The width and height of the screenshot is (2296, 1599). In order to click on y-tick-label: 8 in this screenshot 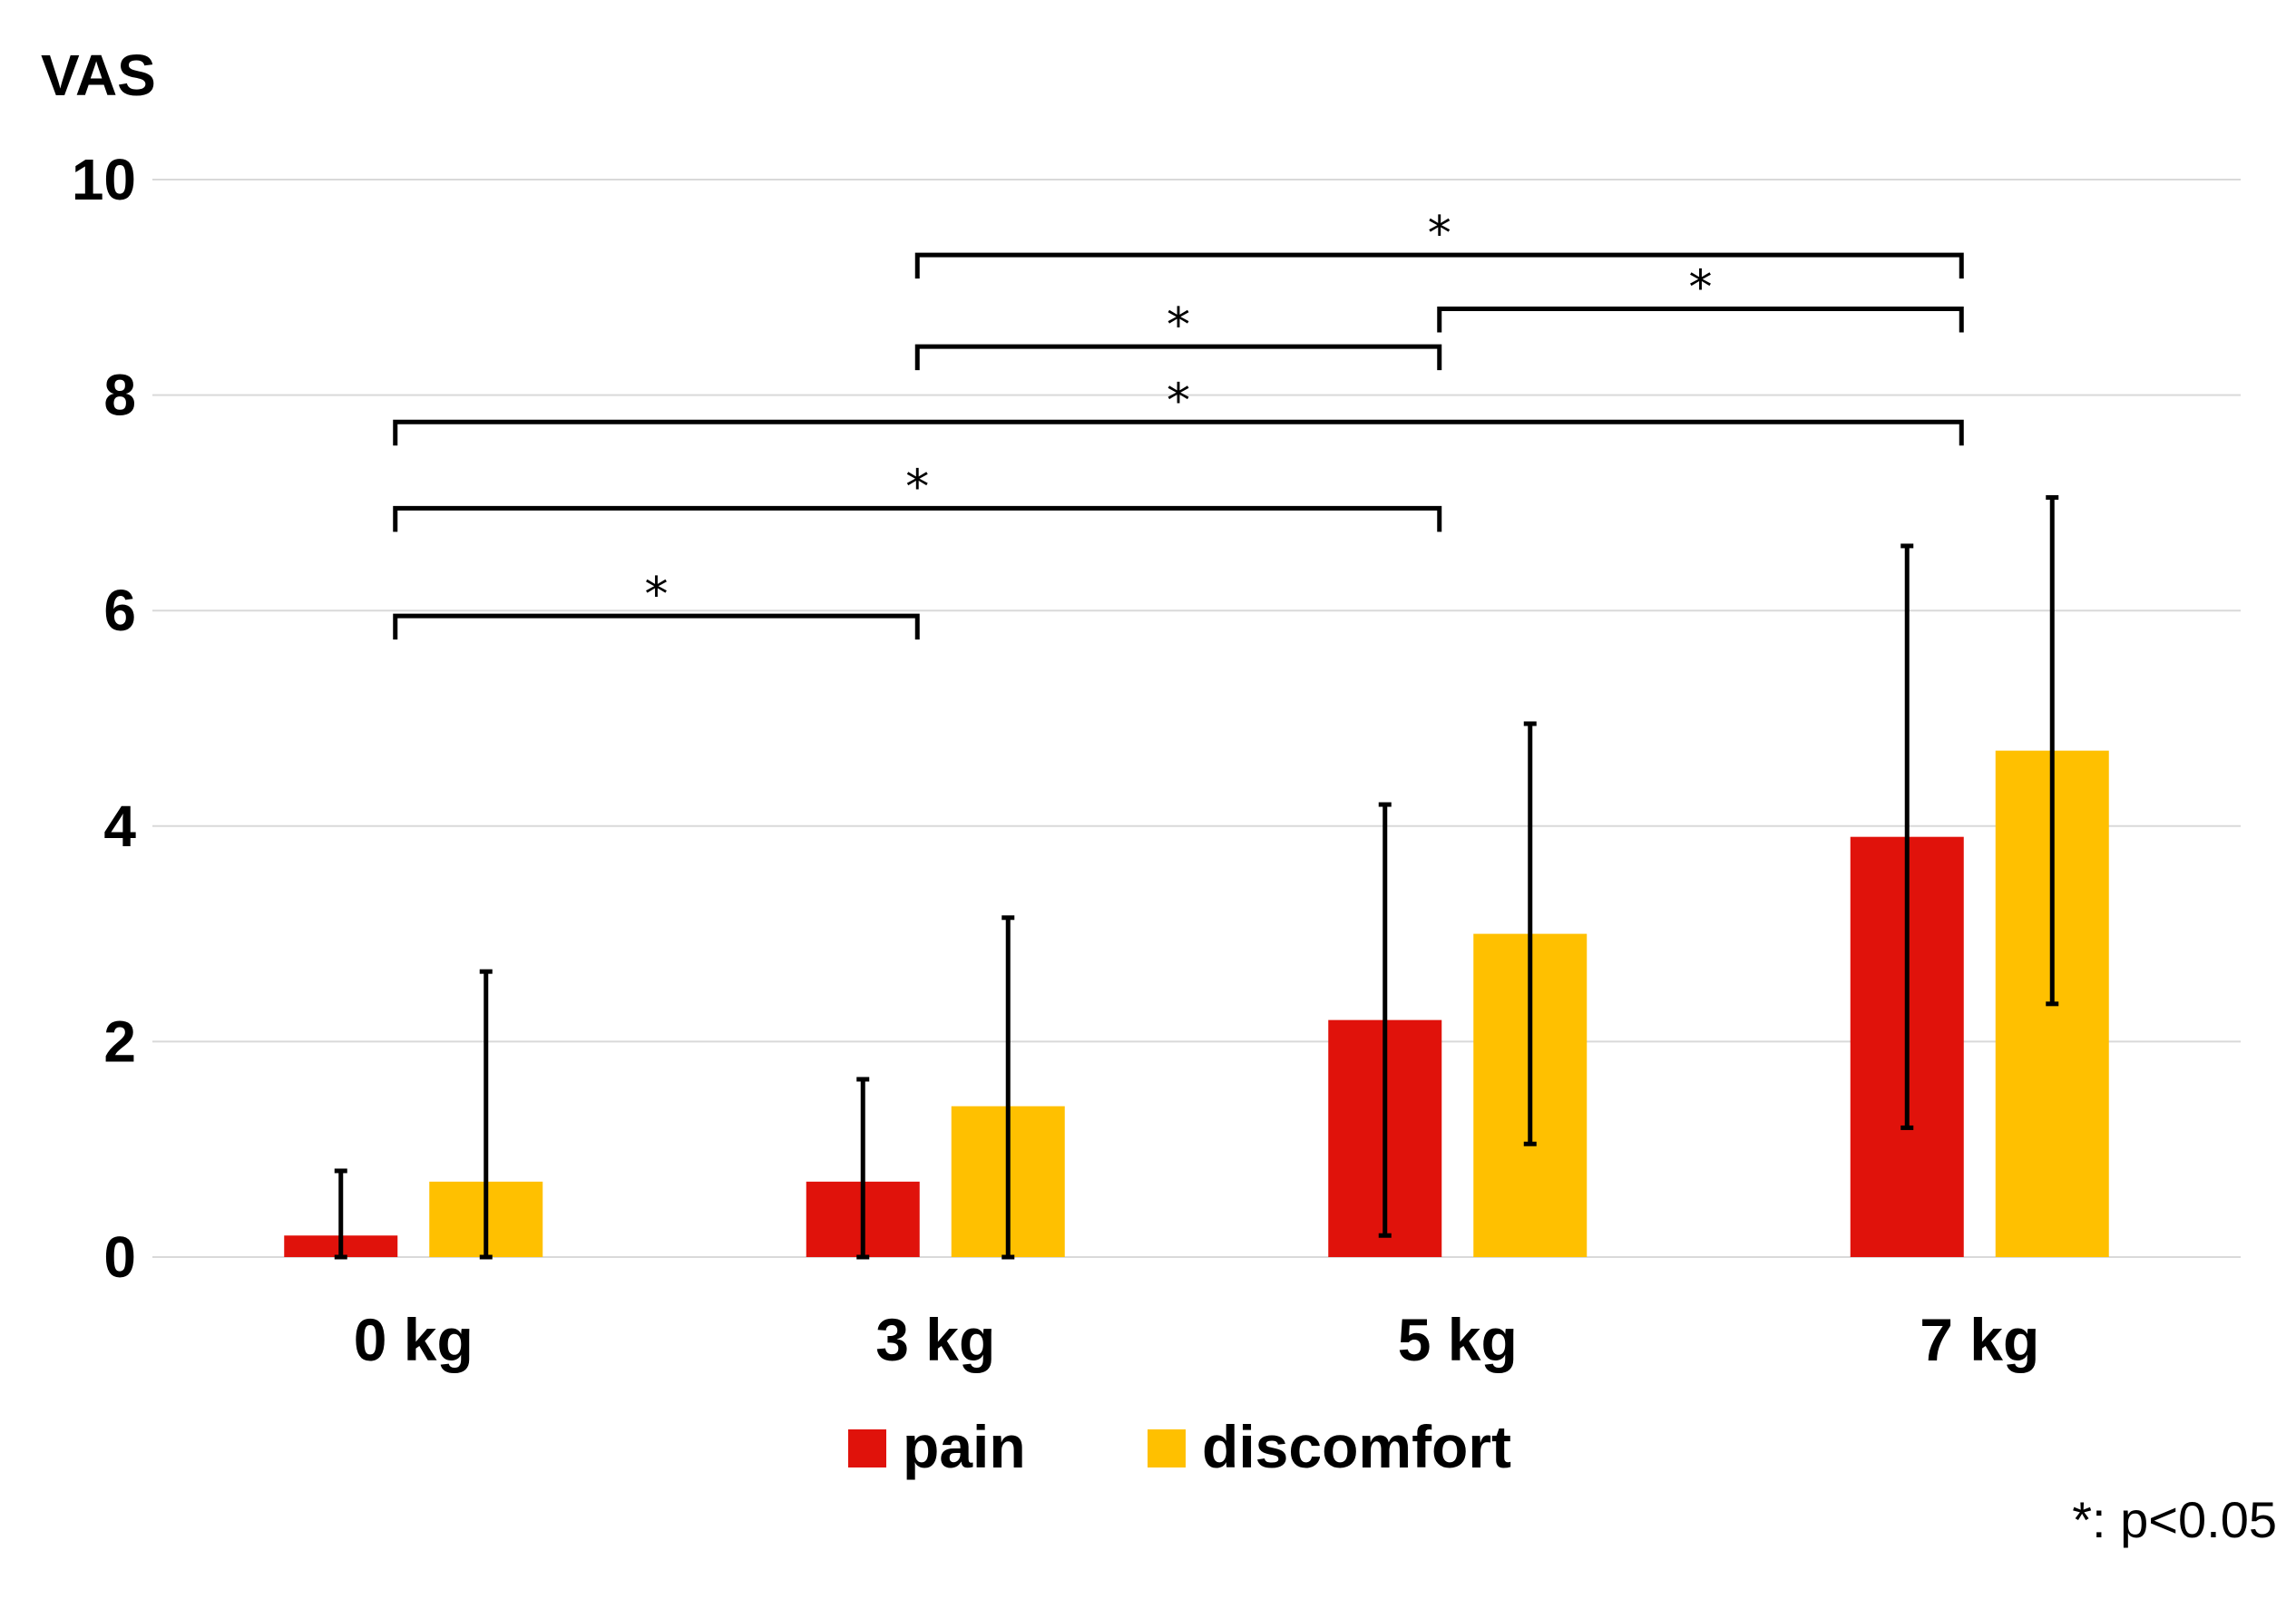, I will do `click(120, 395)`.